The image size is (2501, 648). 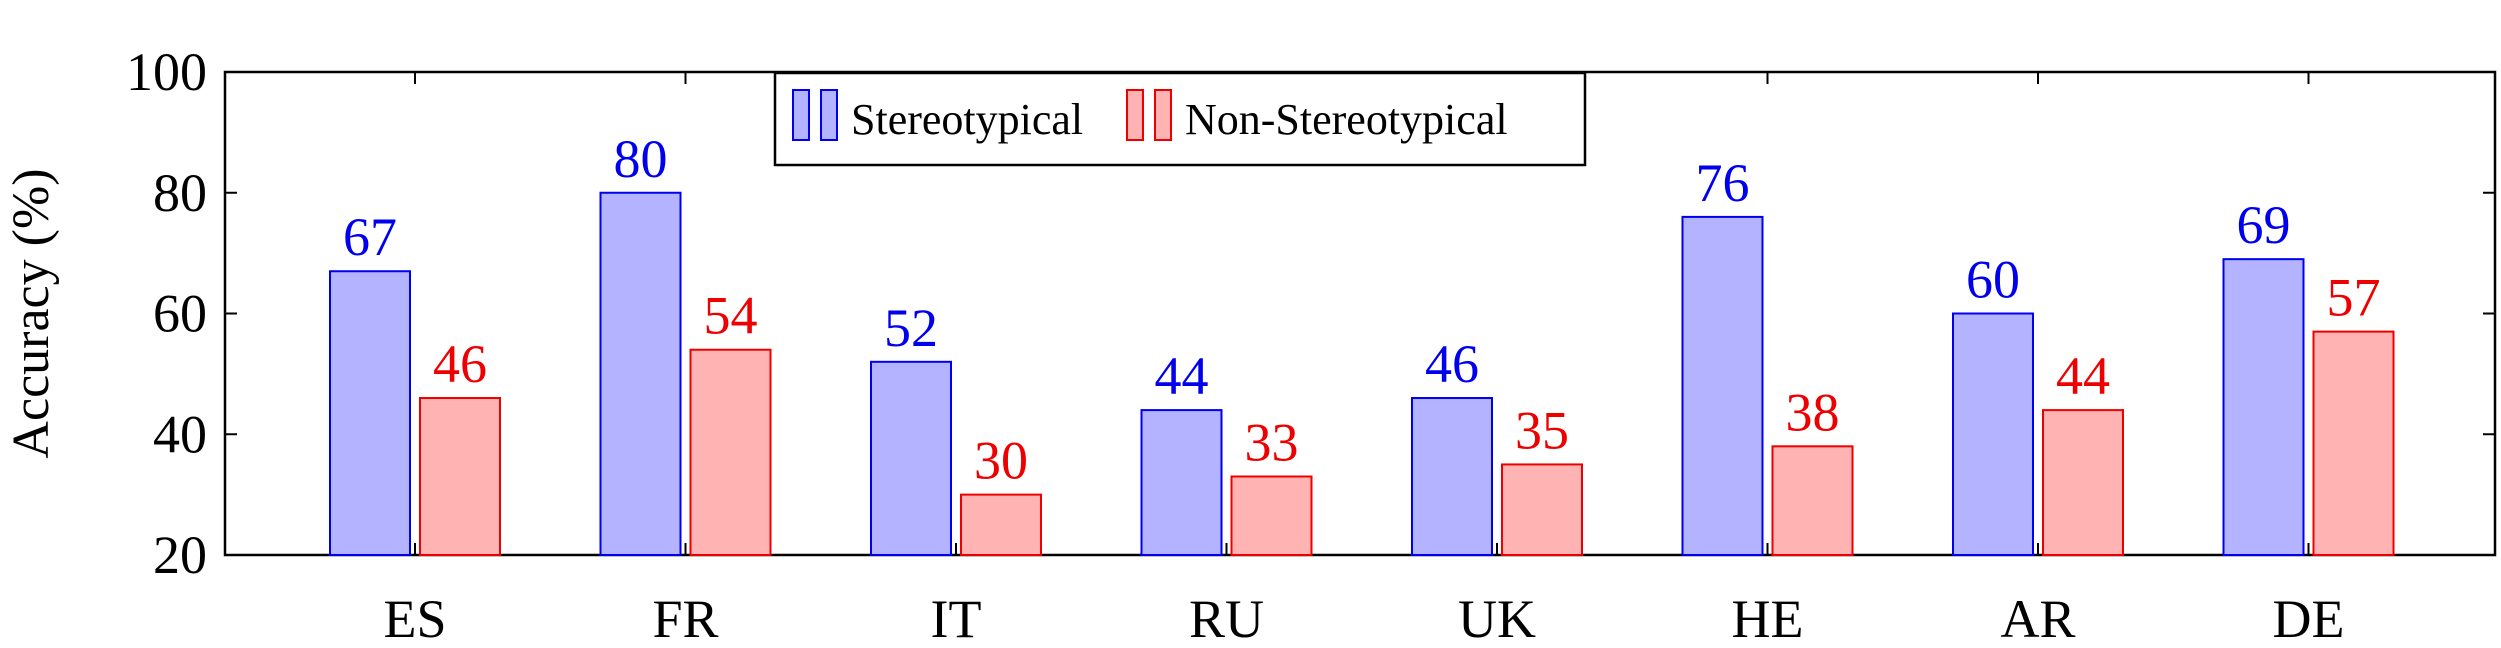 I want to click on legend-label-non-stereotypical: Non-Stereotypical, so click(x=1346, y=119).